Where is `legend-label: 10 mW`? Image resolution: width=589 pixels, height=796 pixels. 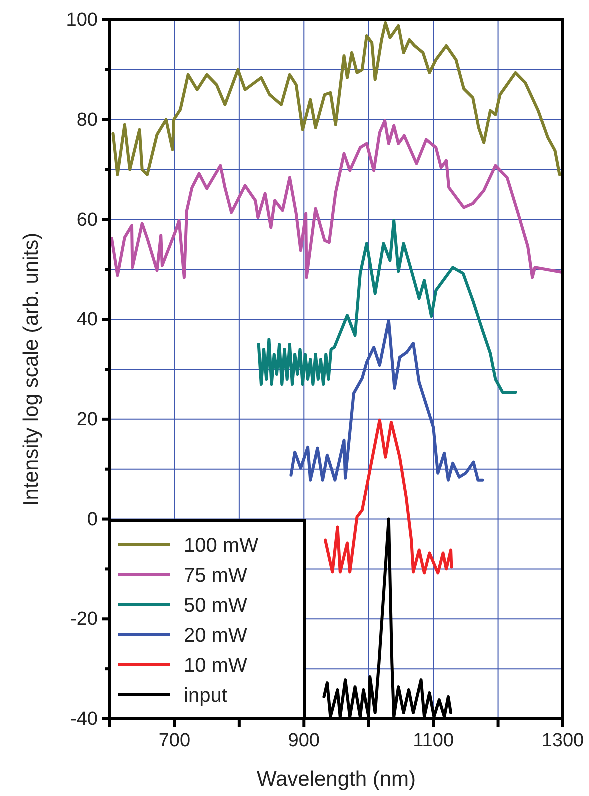 legend-label: 10 mW is located at coordinates (216, 666).